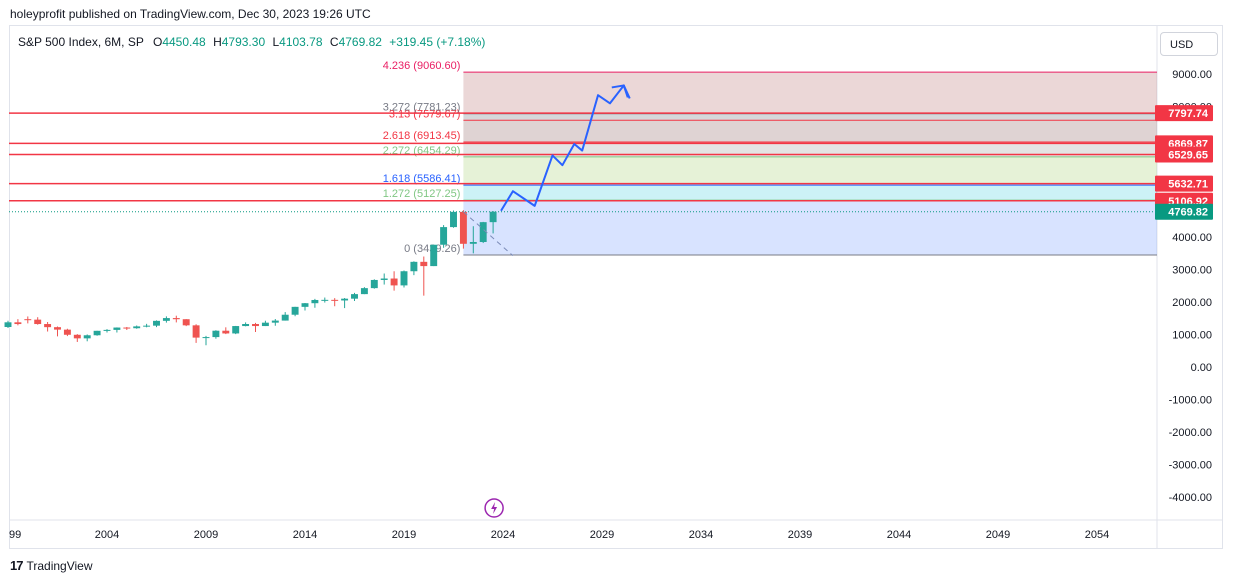 The width and height of the screenshot is (1233, 584). Describe the element at coordinates (1201, 368) in the screenshot. I see `price-tick-label: 0.00` at that location.